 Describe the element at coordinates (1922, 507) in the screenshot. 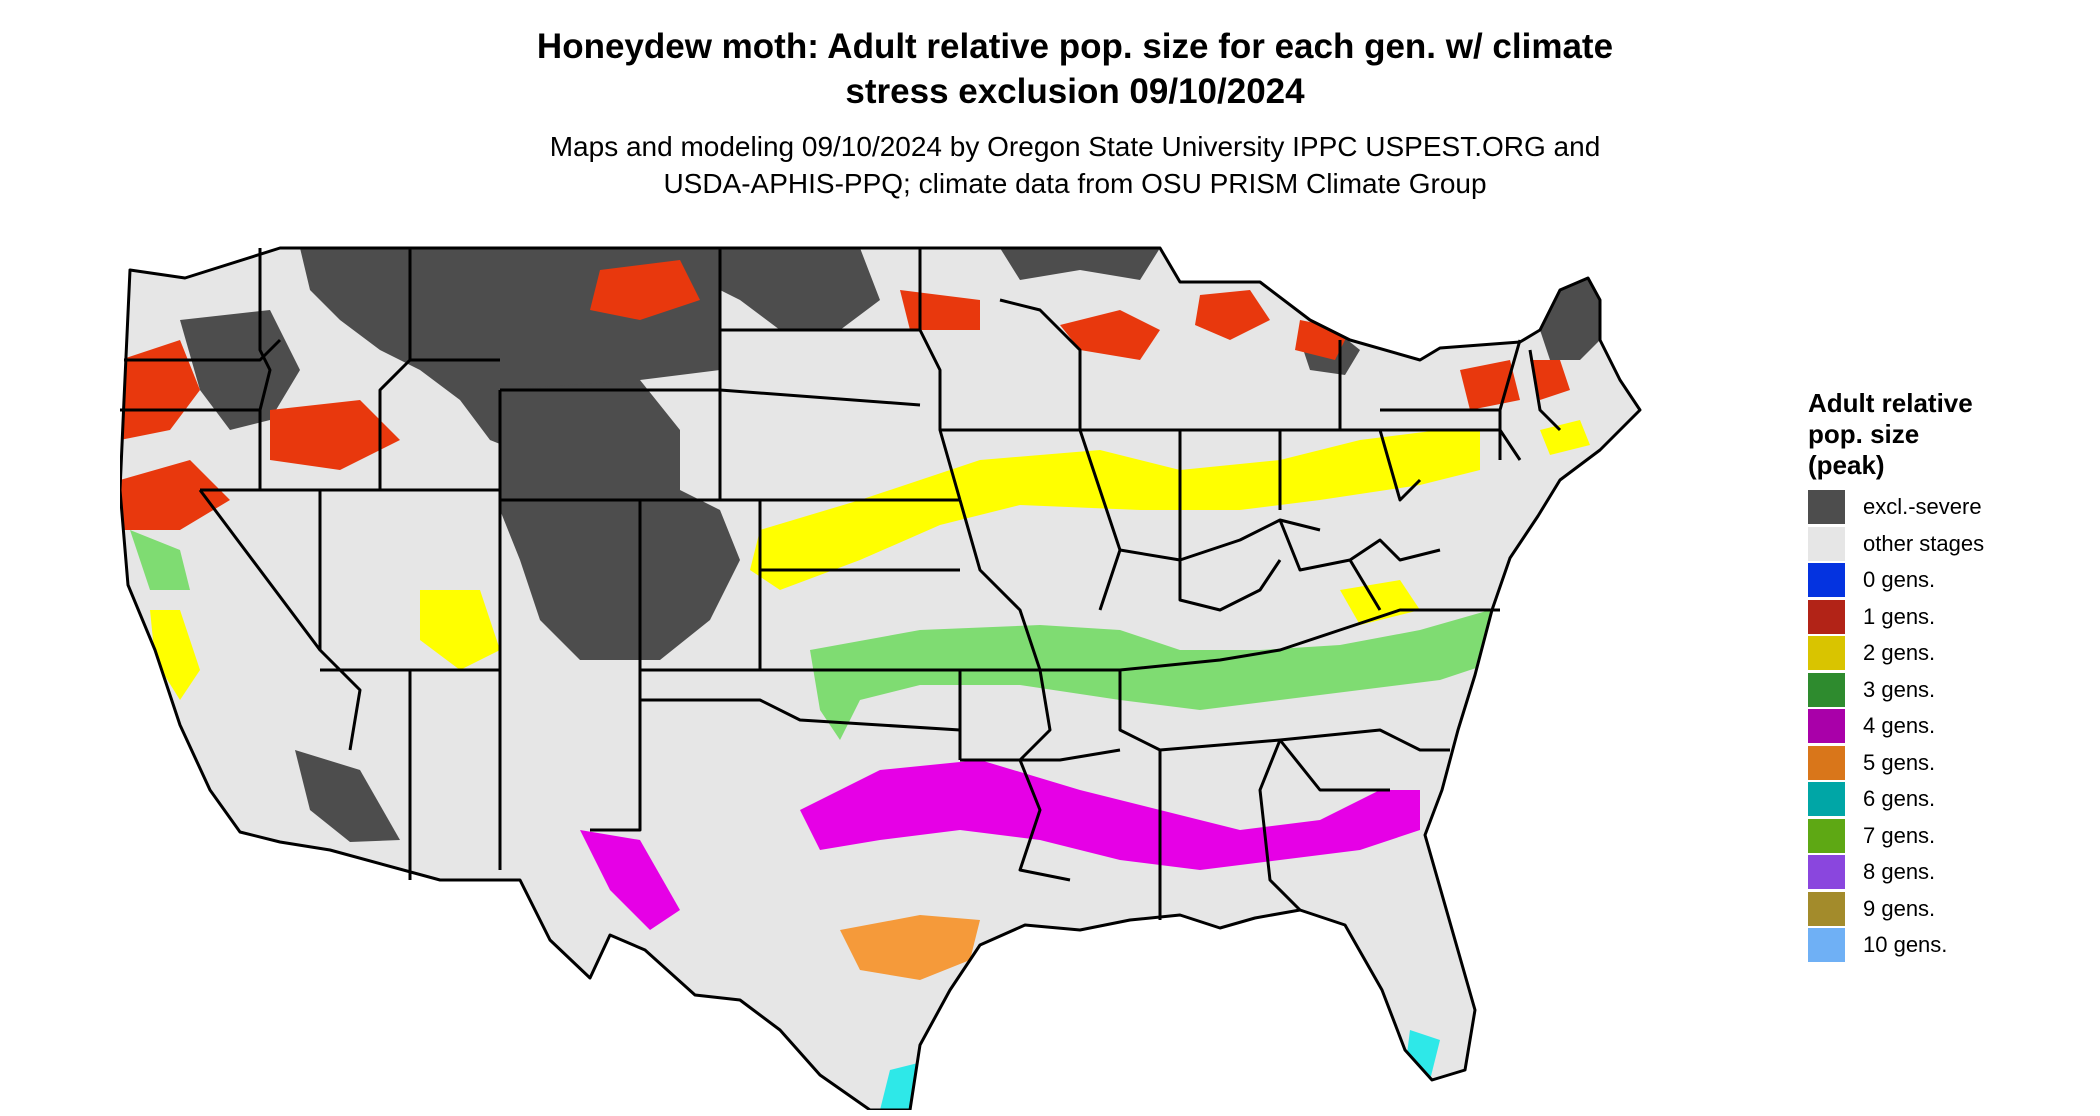

I see `legend-label: excl.-severe` at that location.